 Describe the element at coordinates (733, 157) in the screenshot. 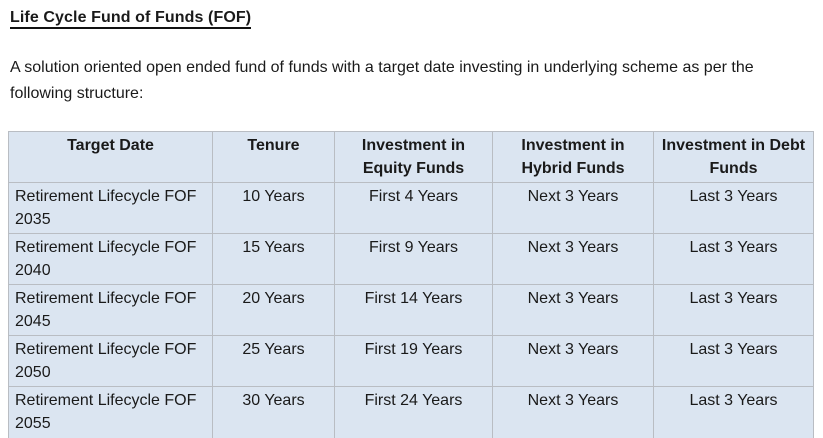

I see `header-debt-funds: Investment in Debt Funds` at that location.